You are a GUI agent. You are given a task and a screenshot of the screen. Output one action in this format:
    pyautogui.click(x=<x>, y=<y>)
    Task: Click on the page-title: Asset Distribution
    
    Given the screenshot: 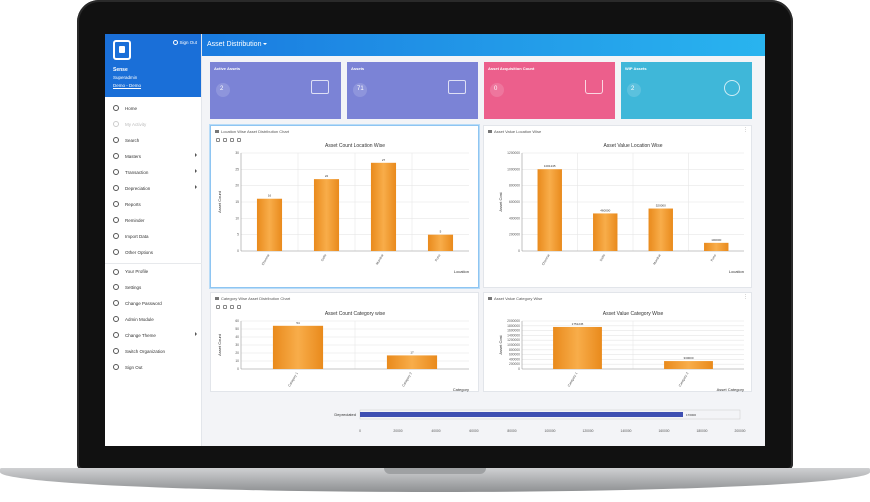 What is the action you would take?
    pyautogui.click(x=234, y=44)
    